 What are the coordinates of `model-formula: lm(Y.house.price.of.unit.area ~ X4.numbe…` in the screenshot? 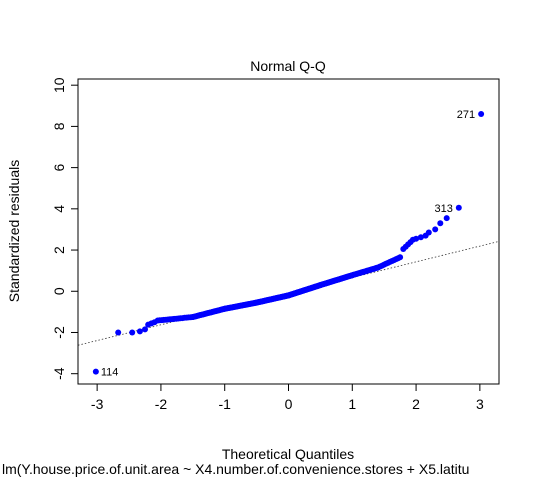 It's located at (235, 469).